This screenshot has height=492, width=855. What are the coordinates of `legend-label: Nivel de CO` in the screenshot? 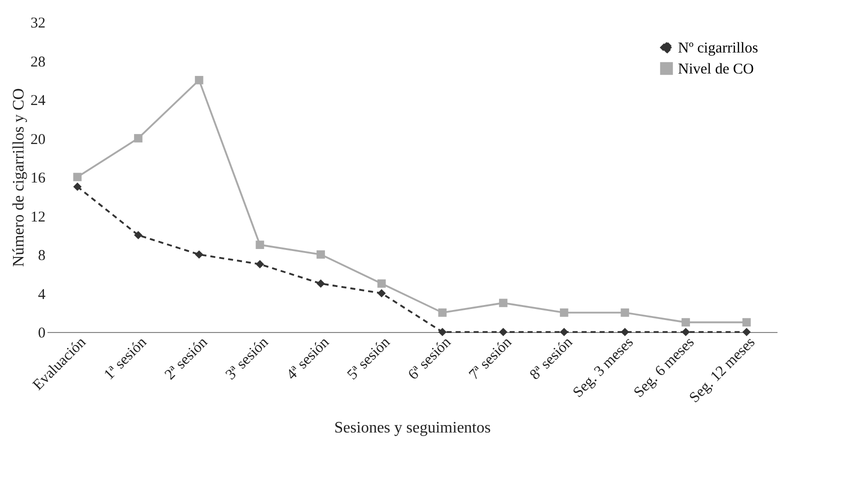 It's located at (716, 70).